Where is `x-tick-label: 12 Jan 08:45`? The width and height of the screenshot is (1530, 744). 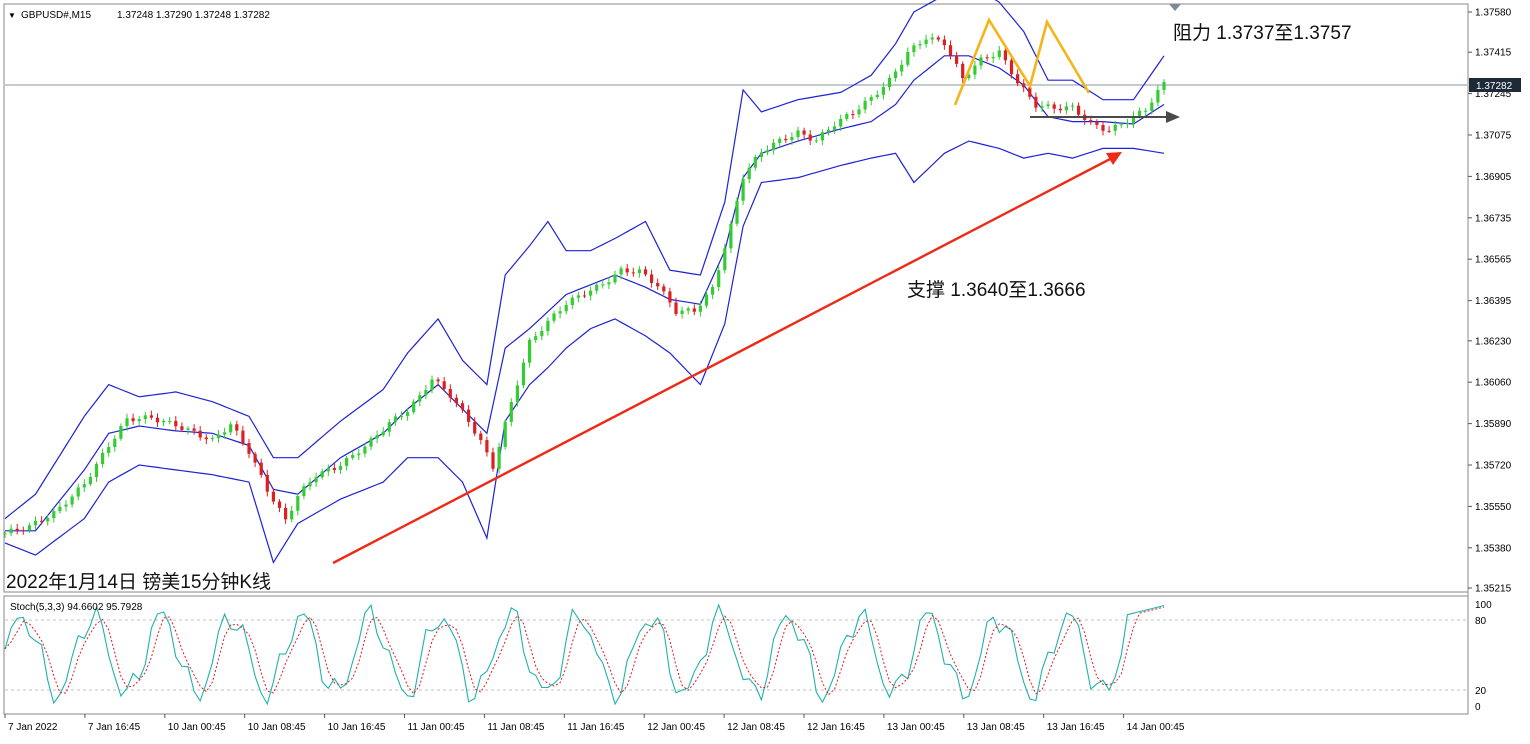
x-tick-label: 12 Jan 08:45 is located at coordinates (756, 727).